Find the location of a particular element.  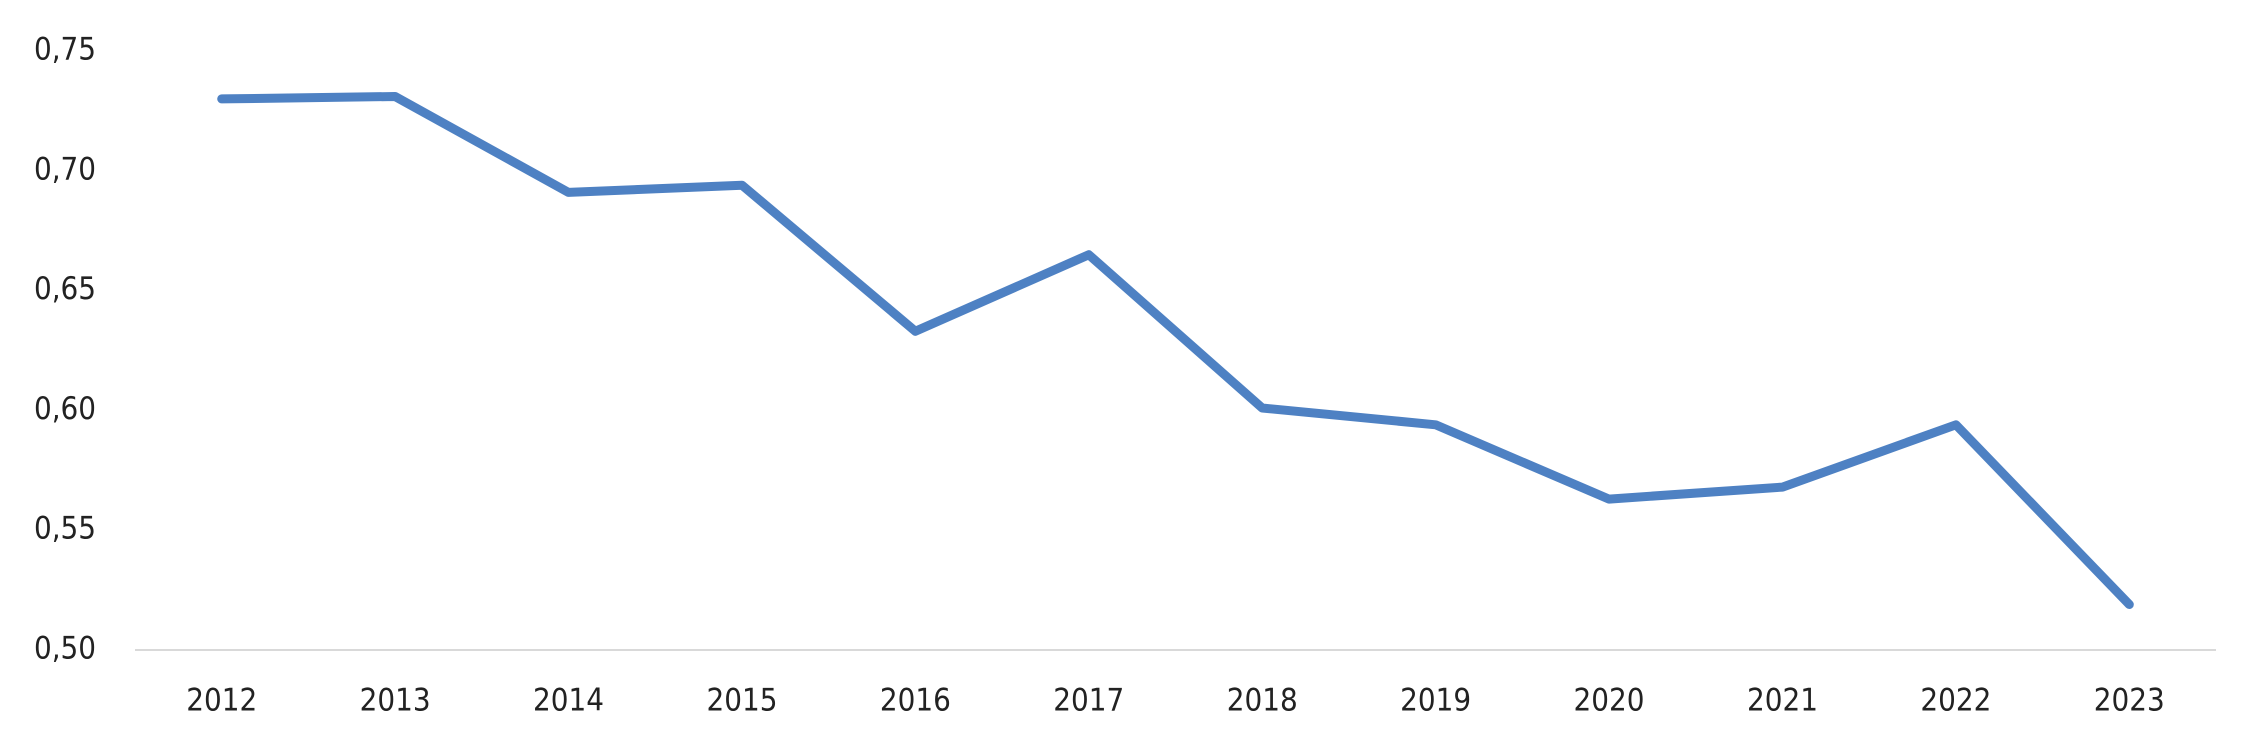

x-tick-label: 2021 is located at coordinates (1782, 701).